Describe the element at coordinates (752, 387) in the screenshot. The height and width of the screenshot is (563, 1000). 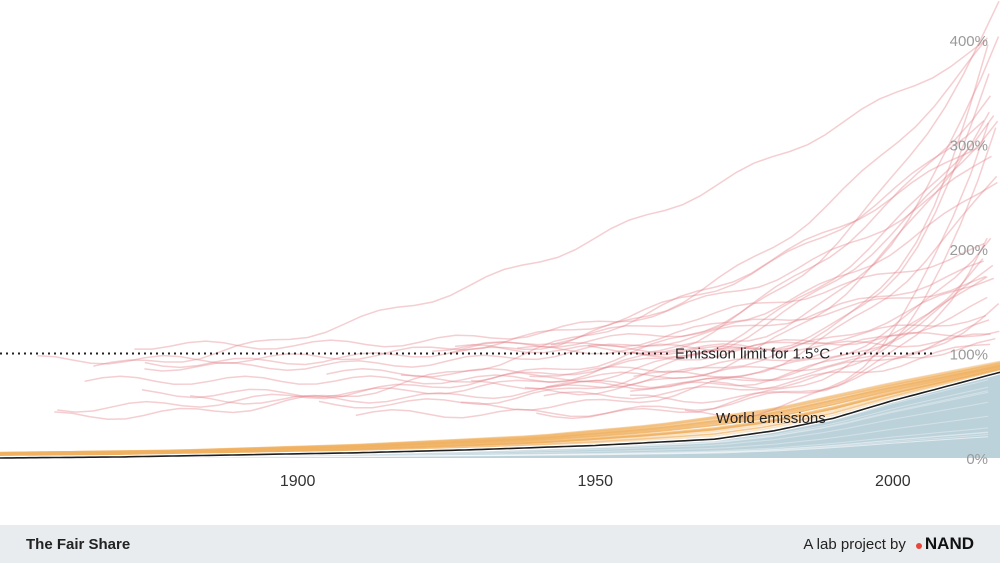
I see `annotation-layer: Emission limit for 1.5°C World emissions` at that location.